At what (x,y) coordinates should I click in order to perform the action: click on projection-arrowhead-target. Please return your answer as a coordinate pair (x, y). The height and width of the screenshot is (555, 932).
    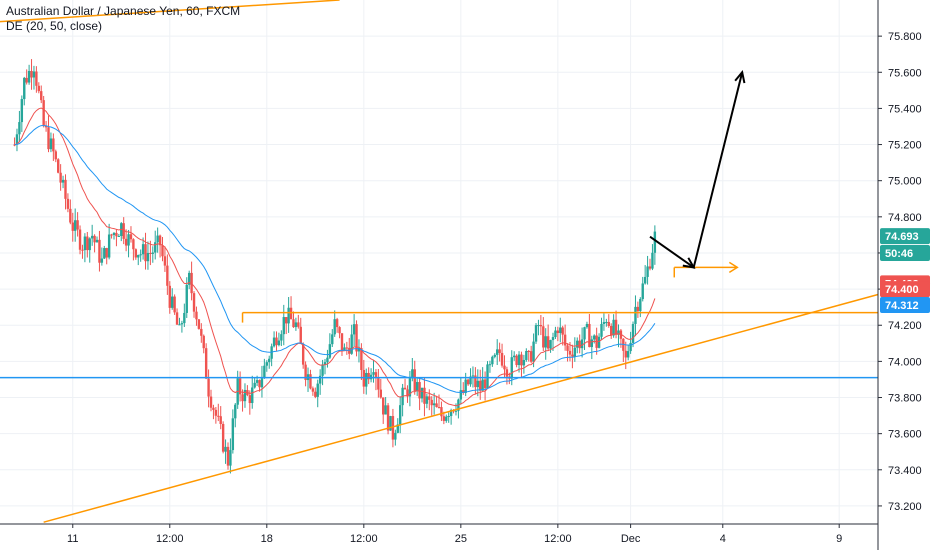
    Looking at the image, I should click on (740, 77).